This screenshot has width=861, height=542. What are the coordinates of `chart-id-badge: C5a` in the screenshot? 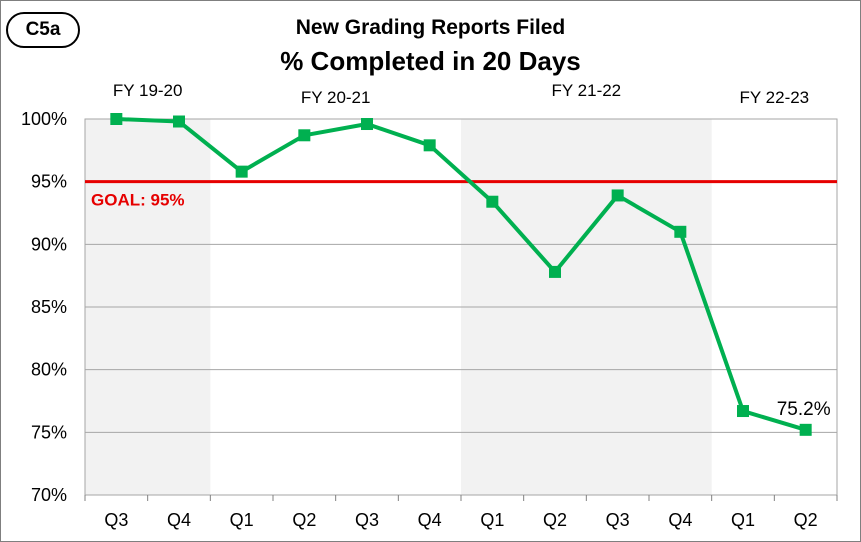 It's located at (43, 30).